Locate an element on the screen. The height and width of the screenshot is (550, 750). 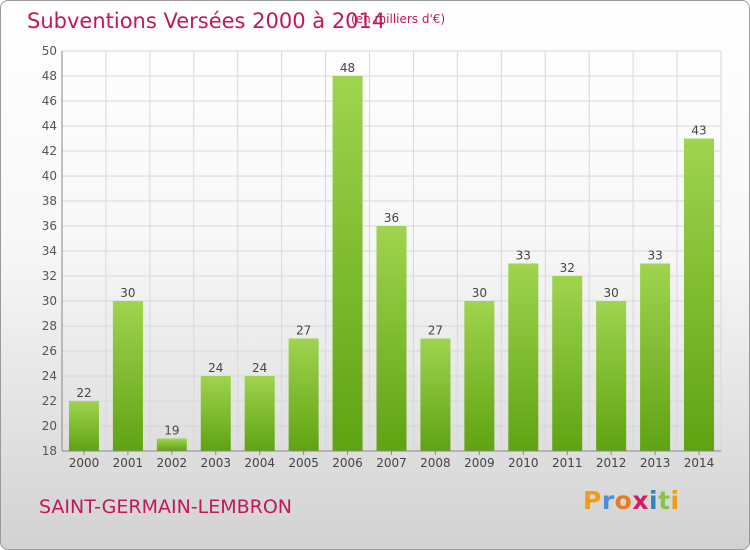
x-tick-label: 2009 is located at coordinates (479, 463).